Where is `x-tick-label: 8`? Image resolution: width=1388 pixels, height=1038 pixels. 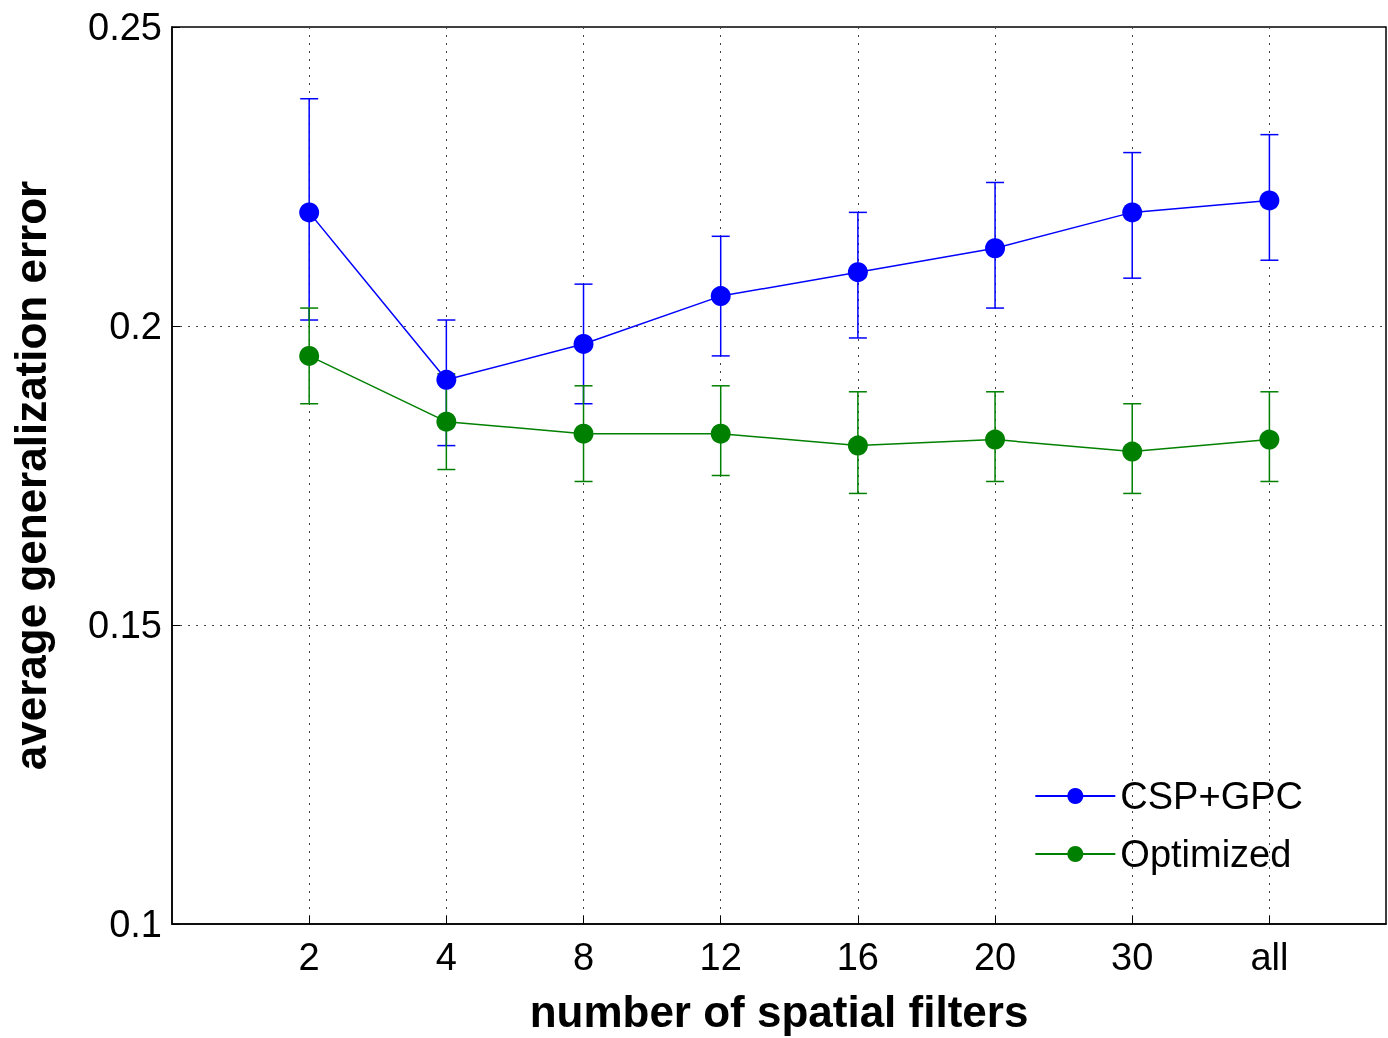
x-tick-label: 8 is located at coordinates (583, 957).